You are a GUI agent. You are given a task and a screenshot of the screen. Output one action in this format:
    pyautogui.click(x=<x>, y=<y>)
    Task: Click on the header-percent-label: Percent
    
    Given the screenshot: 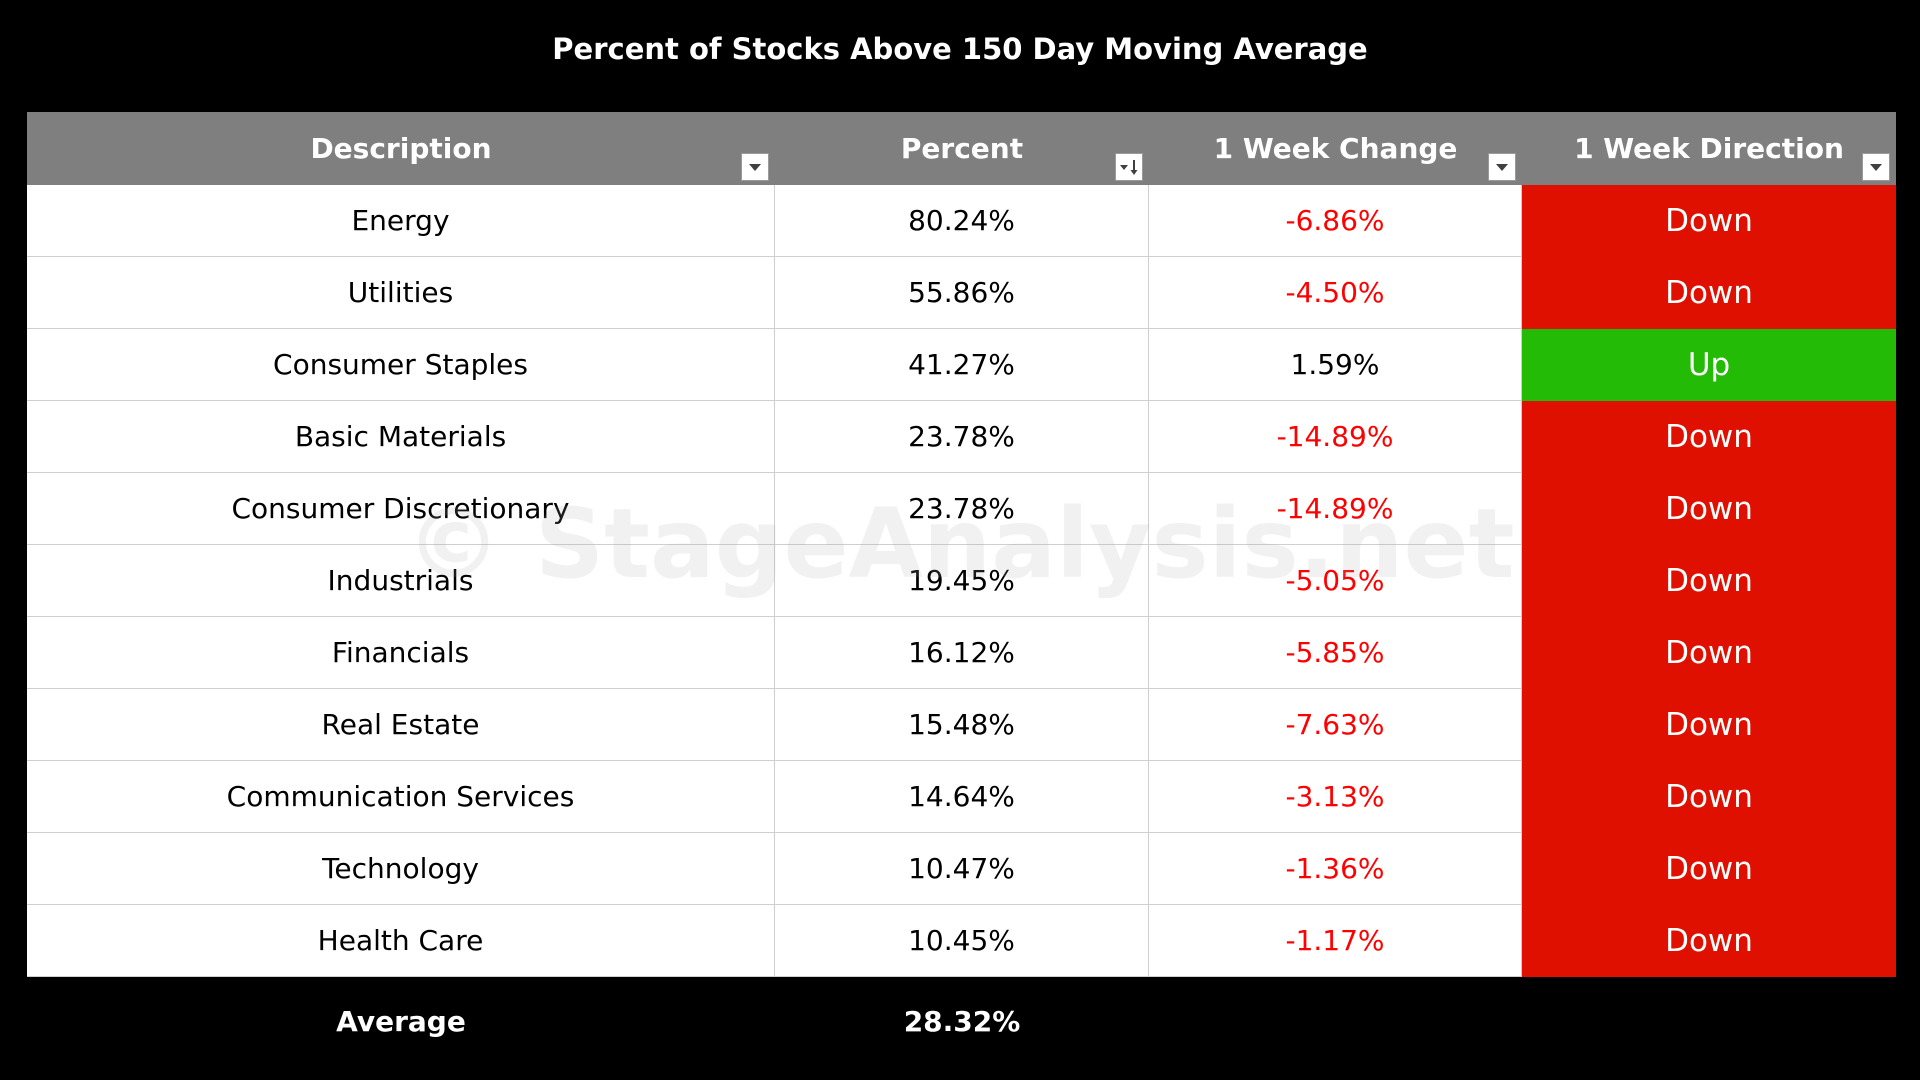 What is the action you would take?
    pyautogui.click(x=962, y=148)
    